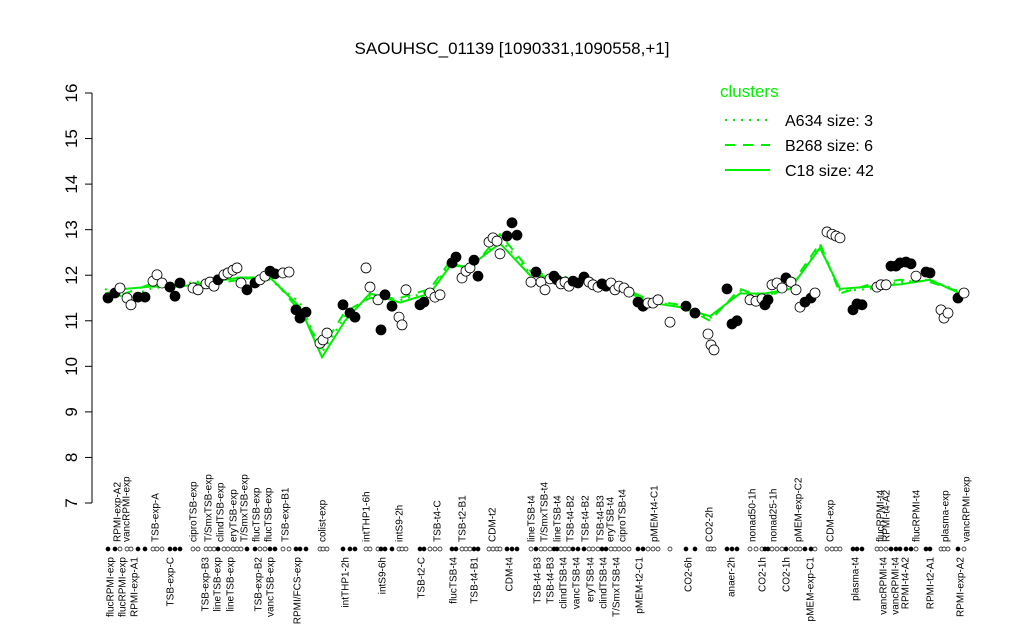 This screenshot has width=1024, height=640. Describe the element at coordinates (111, 587) in the screenshot. I see `sample-label: flucRPMI-exp` at that location.